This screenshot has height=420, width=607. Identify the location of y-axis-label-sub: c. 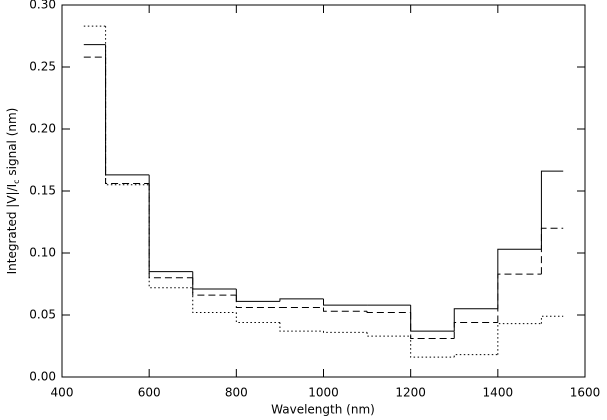
(16, 181).